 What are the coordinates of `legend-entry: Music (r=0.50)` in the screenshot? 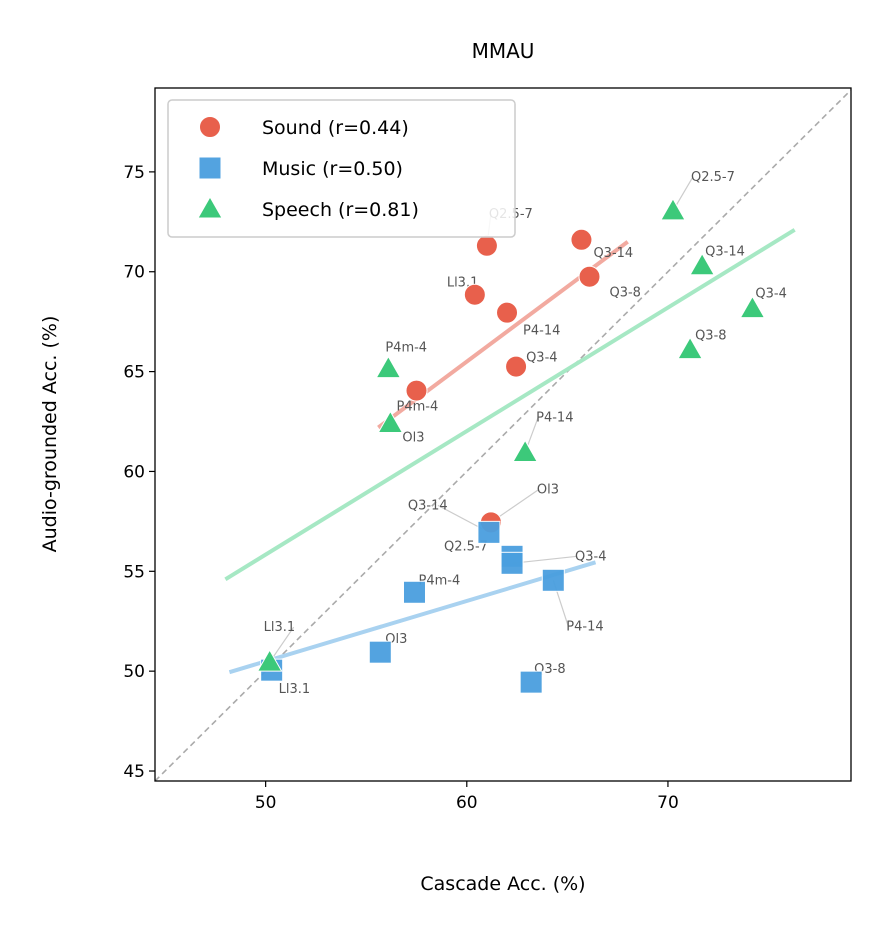 It's located at (332, 169).